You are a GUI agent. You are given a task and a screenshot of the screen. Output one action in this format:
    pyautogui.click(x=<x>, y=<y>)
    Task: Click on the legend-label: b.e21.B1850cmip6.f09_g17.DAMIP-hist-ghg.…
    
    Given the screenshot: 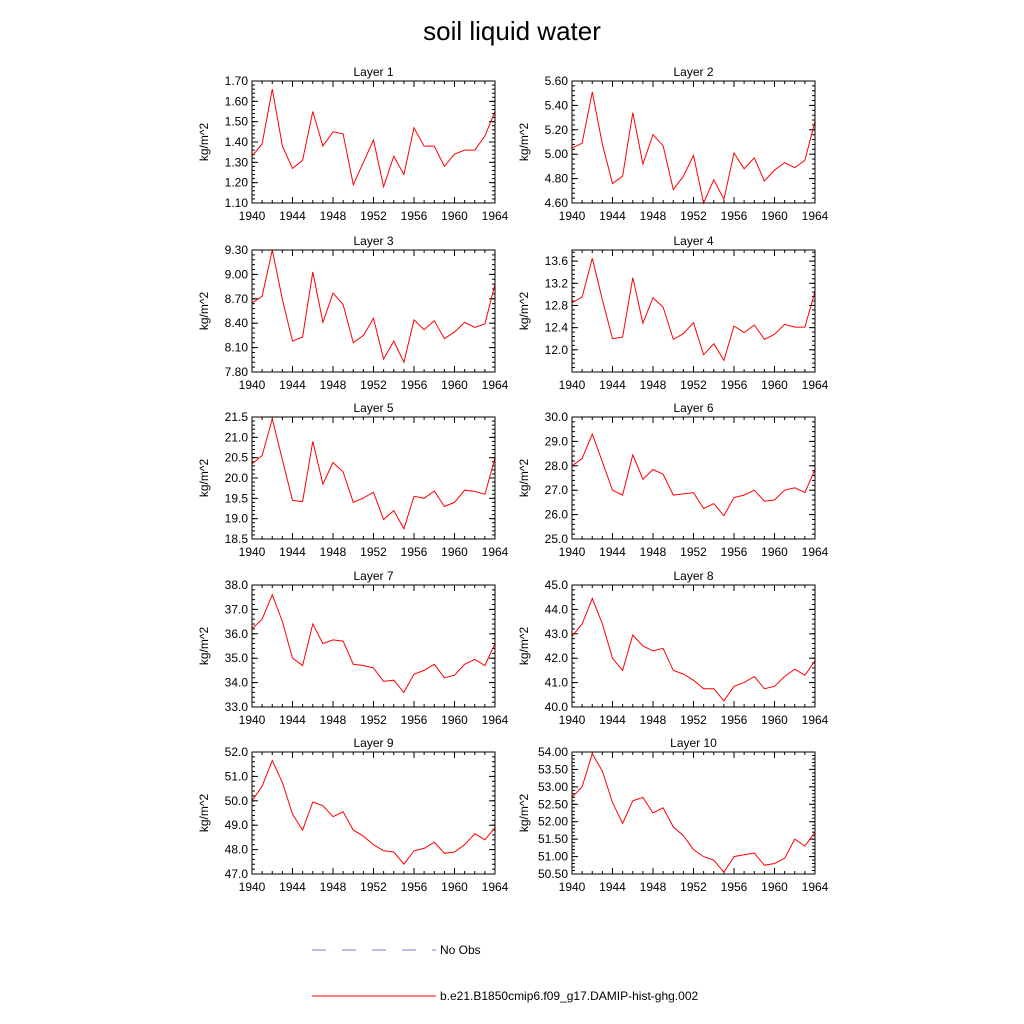 What is the action you would take?
    pyautogui.click(x=569, y=996)
    